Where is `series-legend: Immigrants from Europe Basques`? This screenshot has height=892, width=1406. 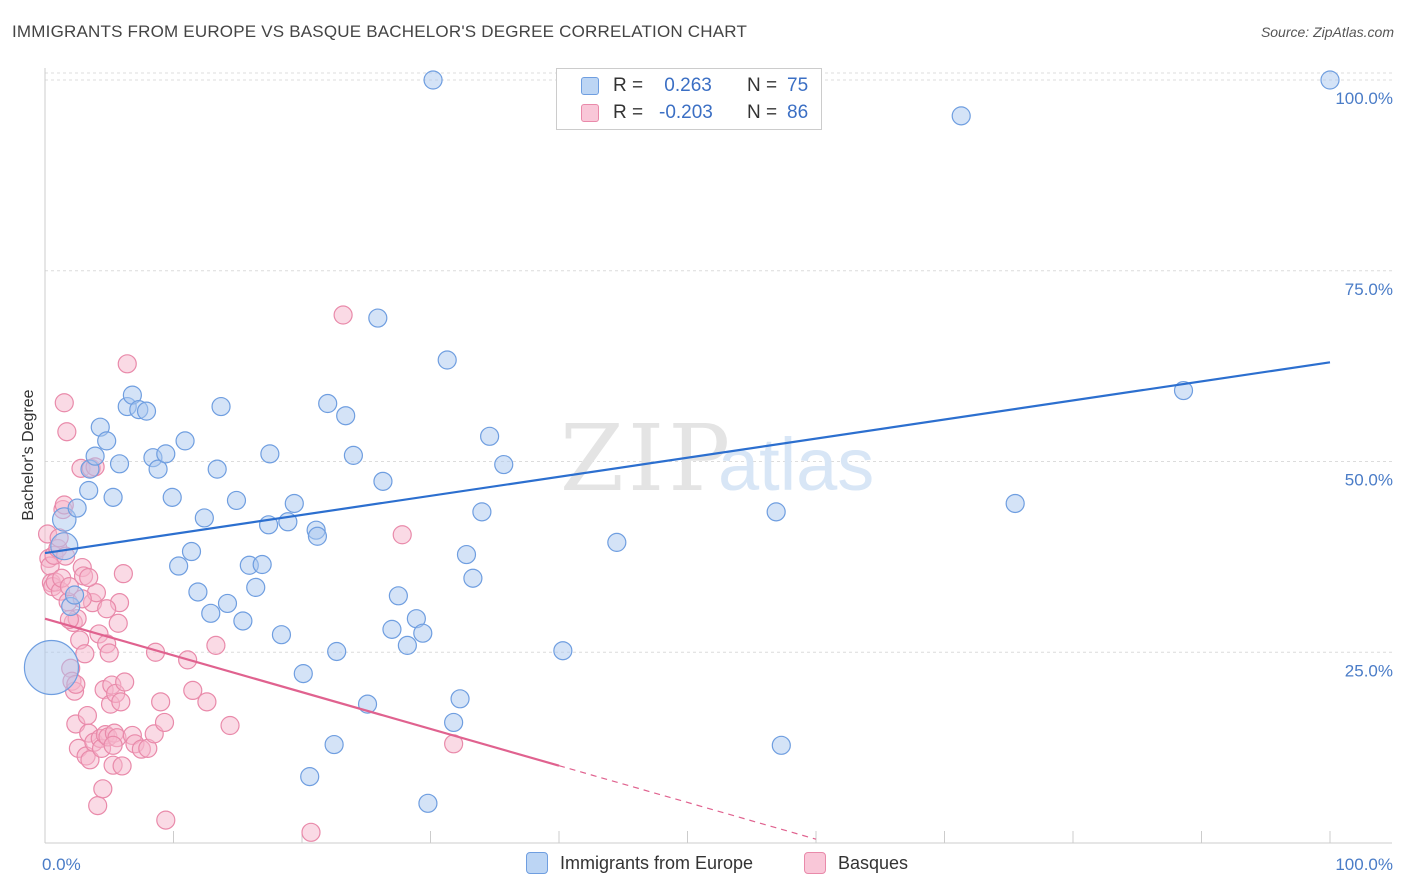 series-legend: Immigrants from Europe Basques is located at coordinates (703, 865).